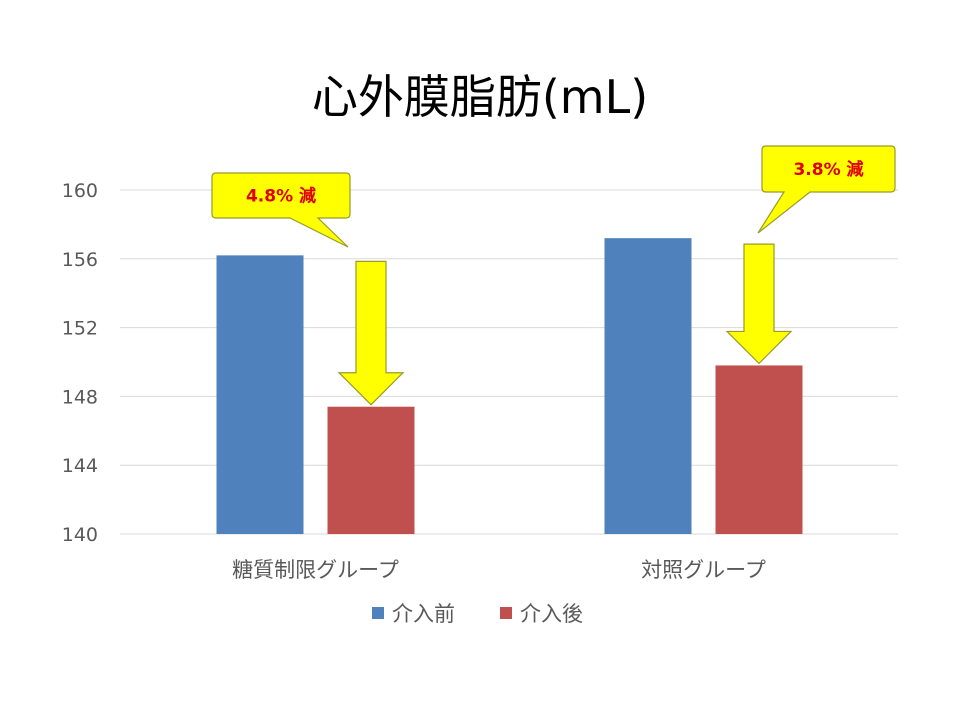 Image resolution: width=960 pixels, height=720 pixels. Describe the element at coordinates (315, 570) in the screenshot. I see `x-category-label: 糖質制限グループ` at that location.